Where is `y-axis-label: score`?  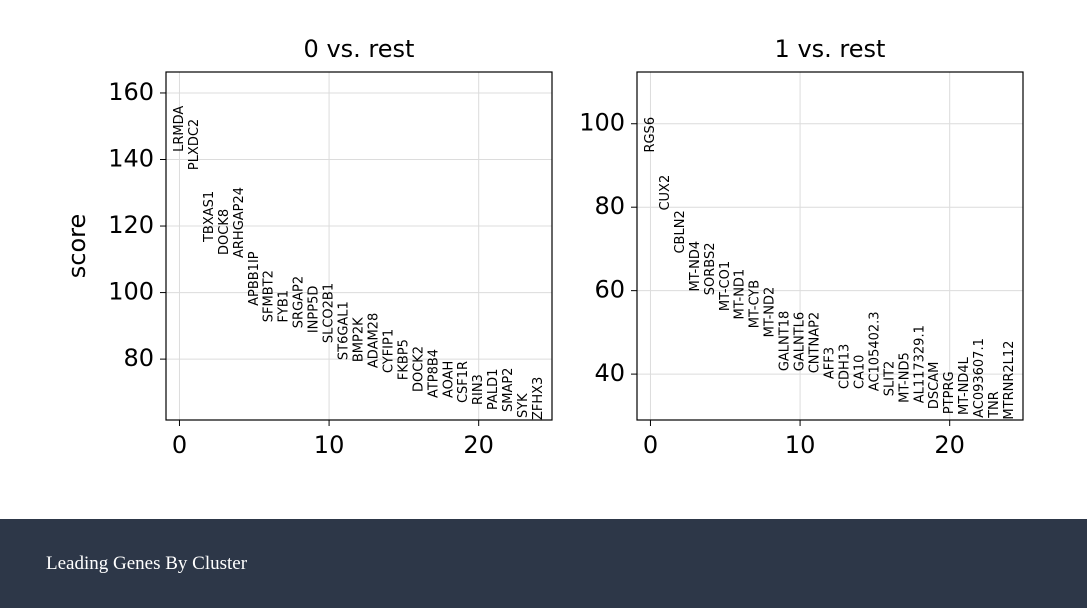
y-axis-label: score is located at coordinates (77, 246).